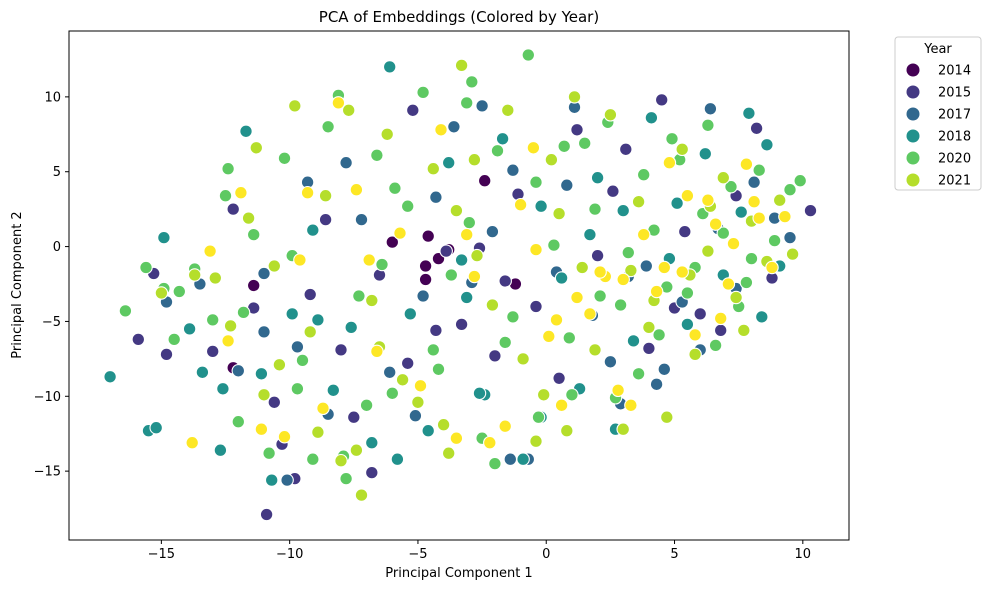  I want to click on legend-marker-2017, so click(913, 114).